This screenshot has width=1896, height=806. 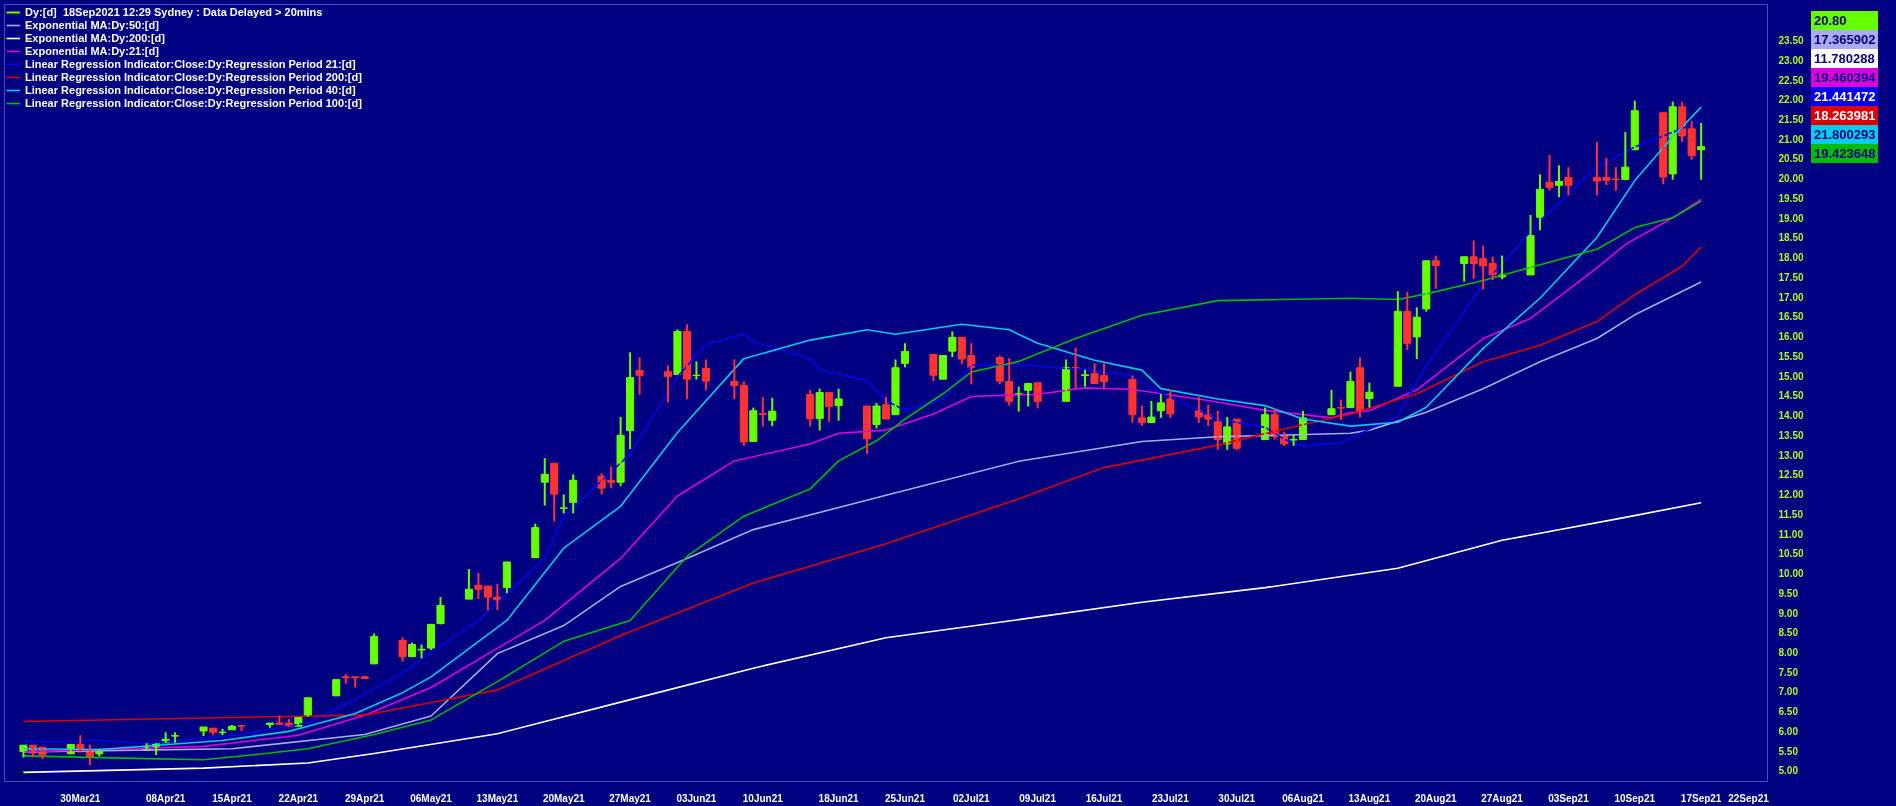 I want to click on y-tick-label: 21.00, so click(x=1791, y=139).